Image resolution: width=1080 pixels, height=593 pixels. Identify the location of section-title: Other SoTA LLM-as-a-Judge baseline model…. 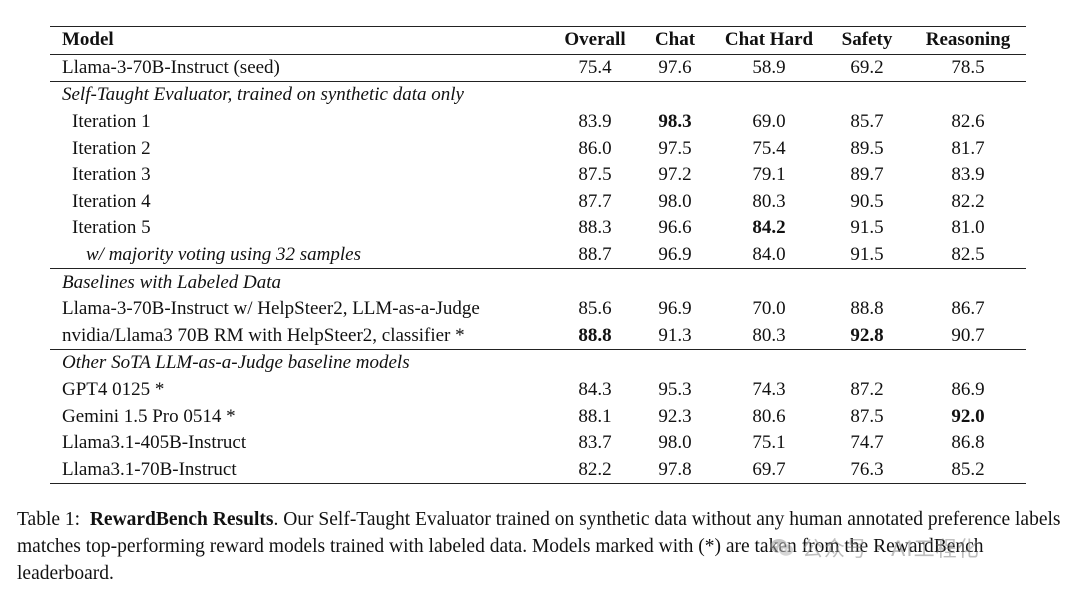
(236, 363).